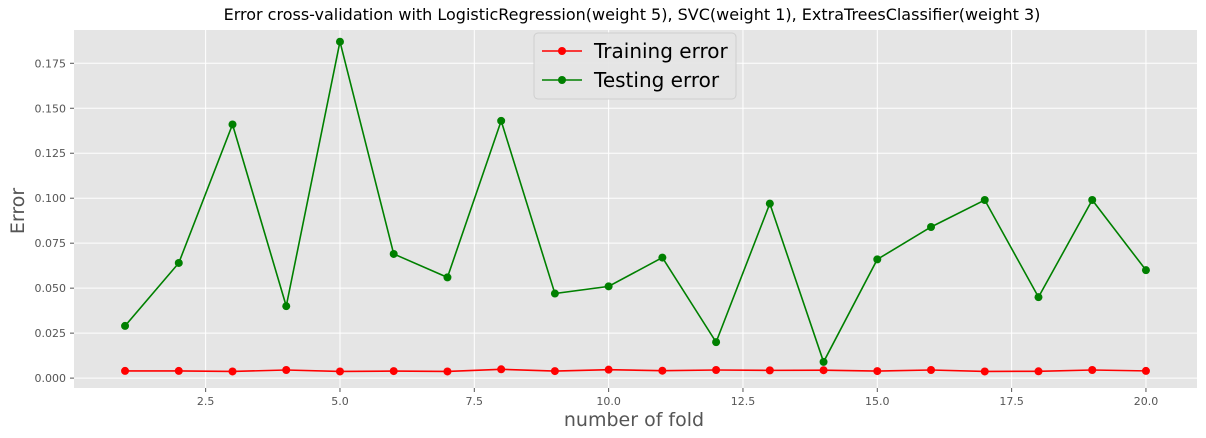 The image size is (1206, 438). Describe the element at coordinates (51, 378) in the screenshot. I see `y-tick-label: 0.000` at that location.